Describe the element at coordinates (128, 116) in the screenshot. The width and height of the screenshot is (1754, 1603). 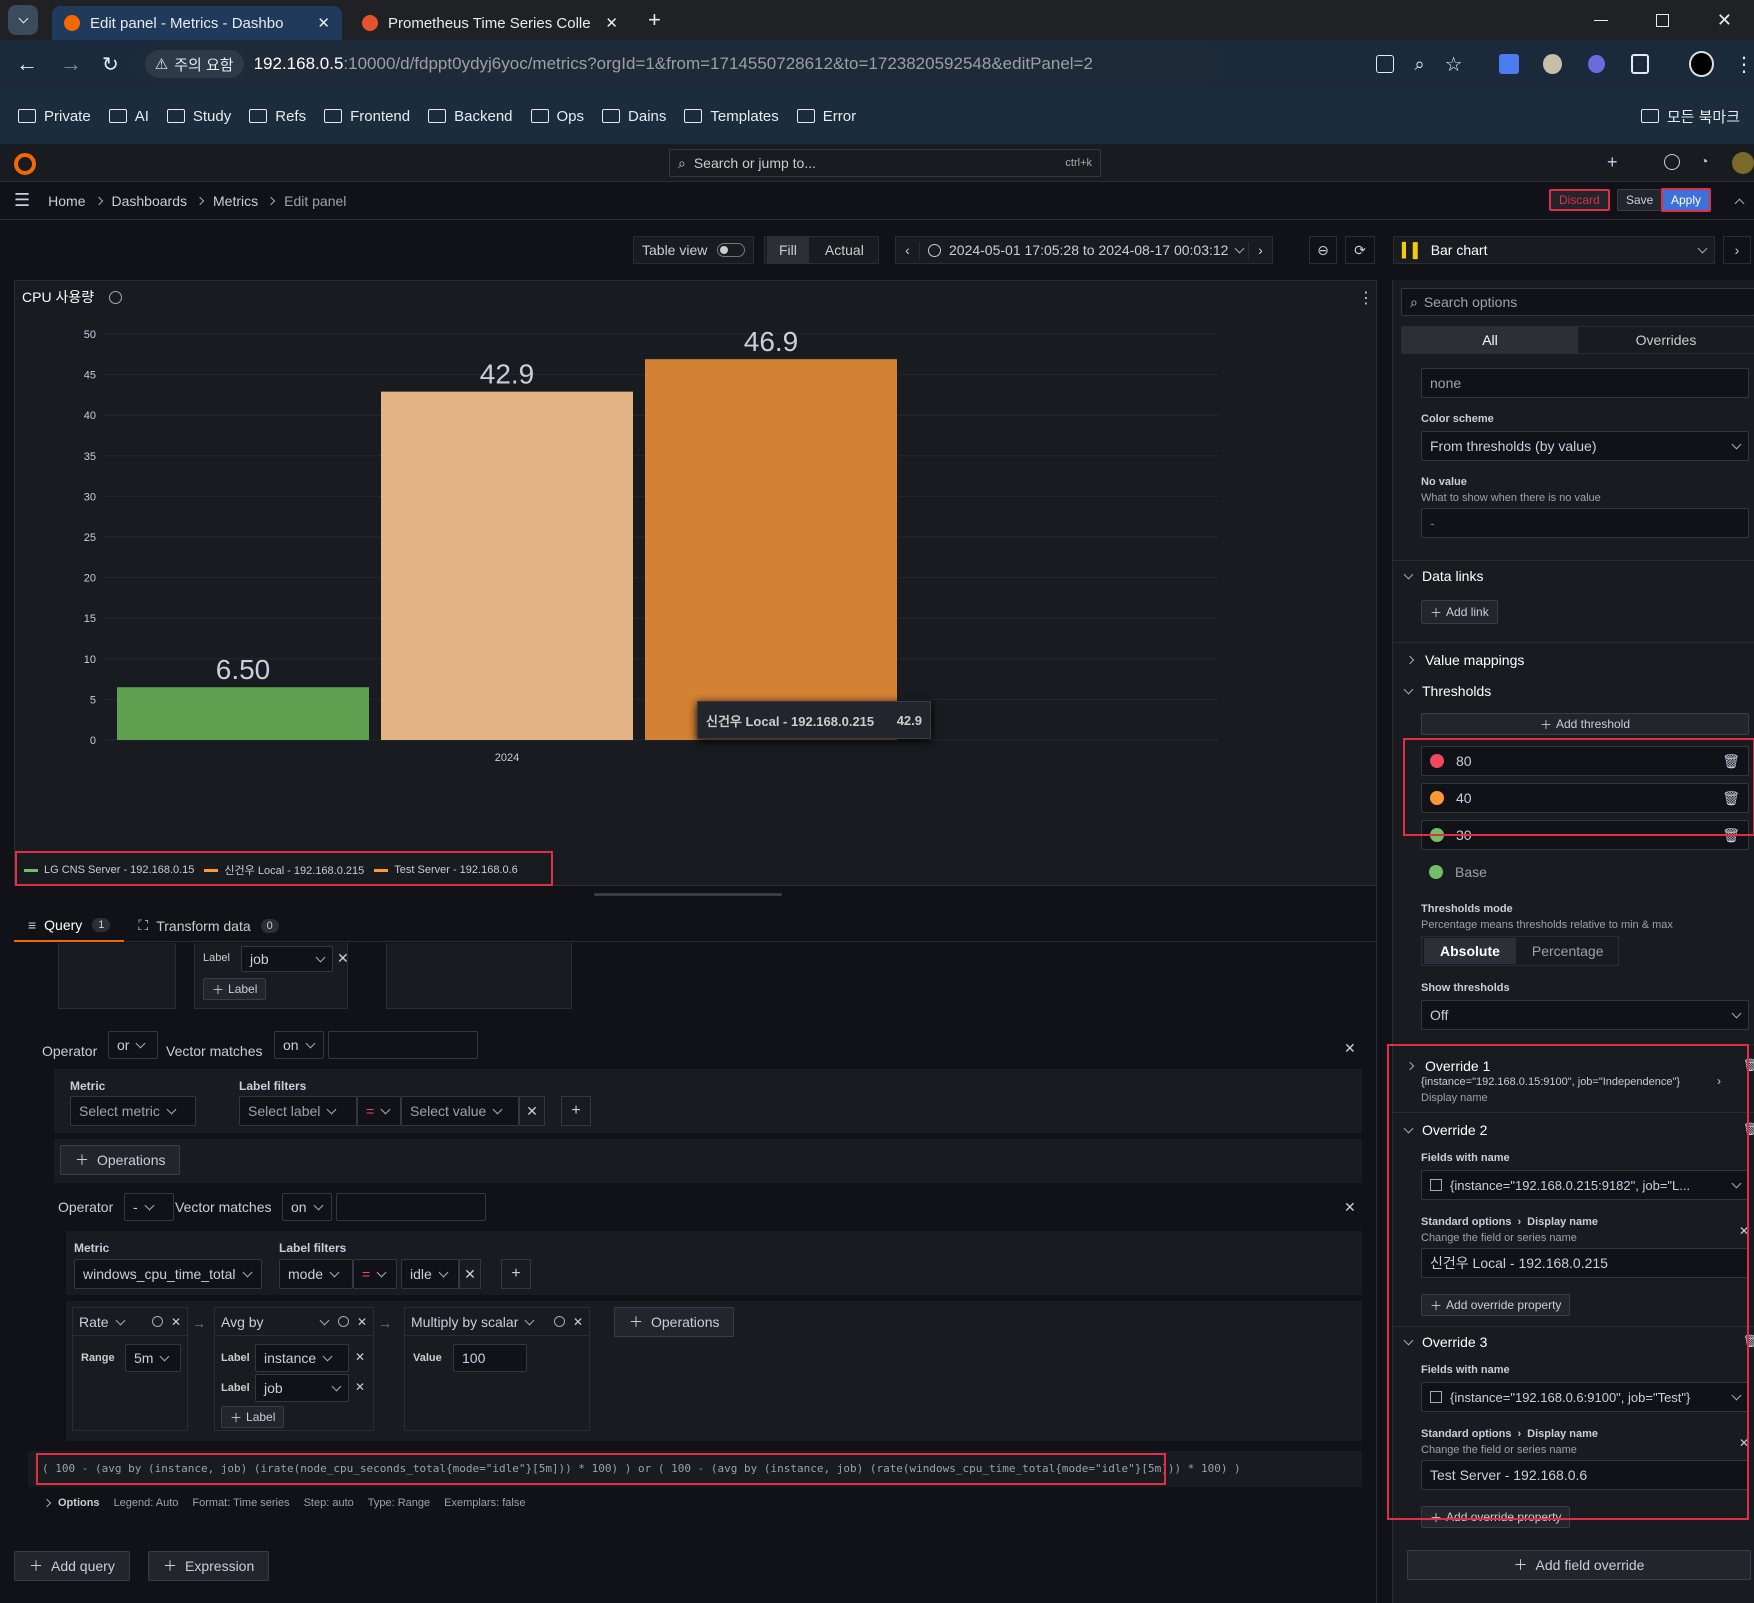
I see `bookmark-folder: AI` at that location.